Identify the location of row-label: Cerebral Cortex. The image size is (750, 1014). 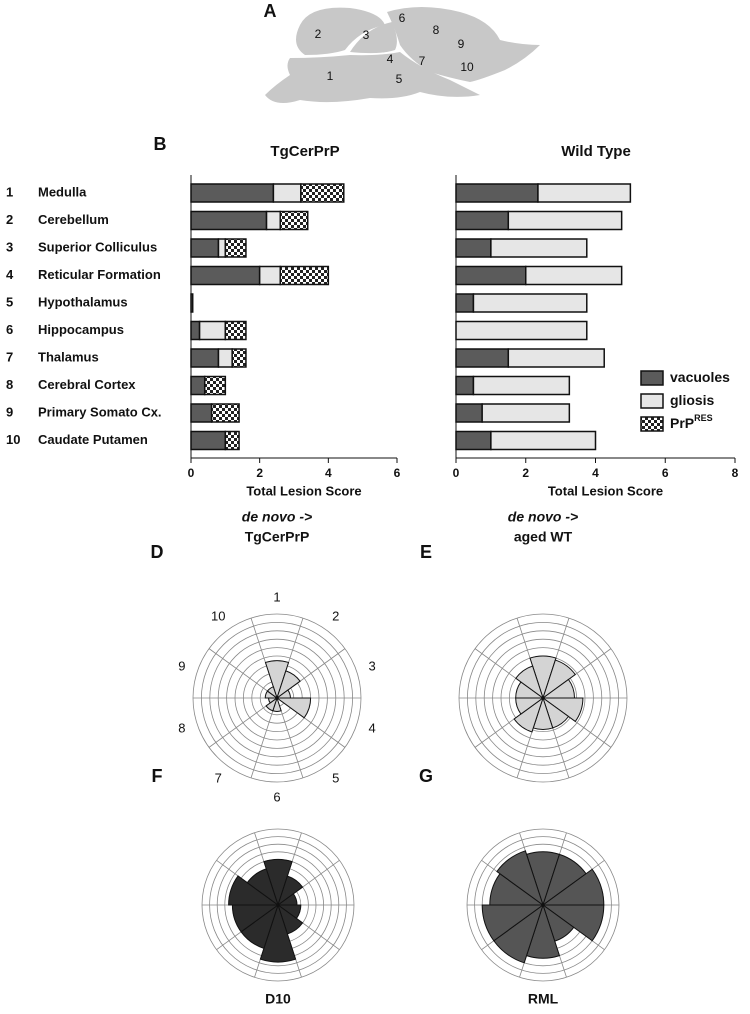
(87, 384).